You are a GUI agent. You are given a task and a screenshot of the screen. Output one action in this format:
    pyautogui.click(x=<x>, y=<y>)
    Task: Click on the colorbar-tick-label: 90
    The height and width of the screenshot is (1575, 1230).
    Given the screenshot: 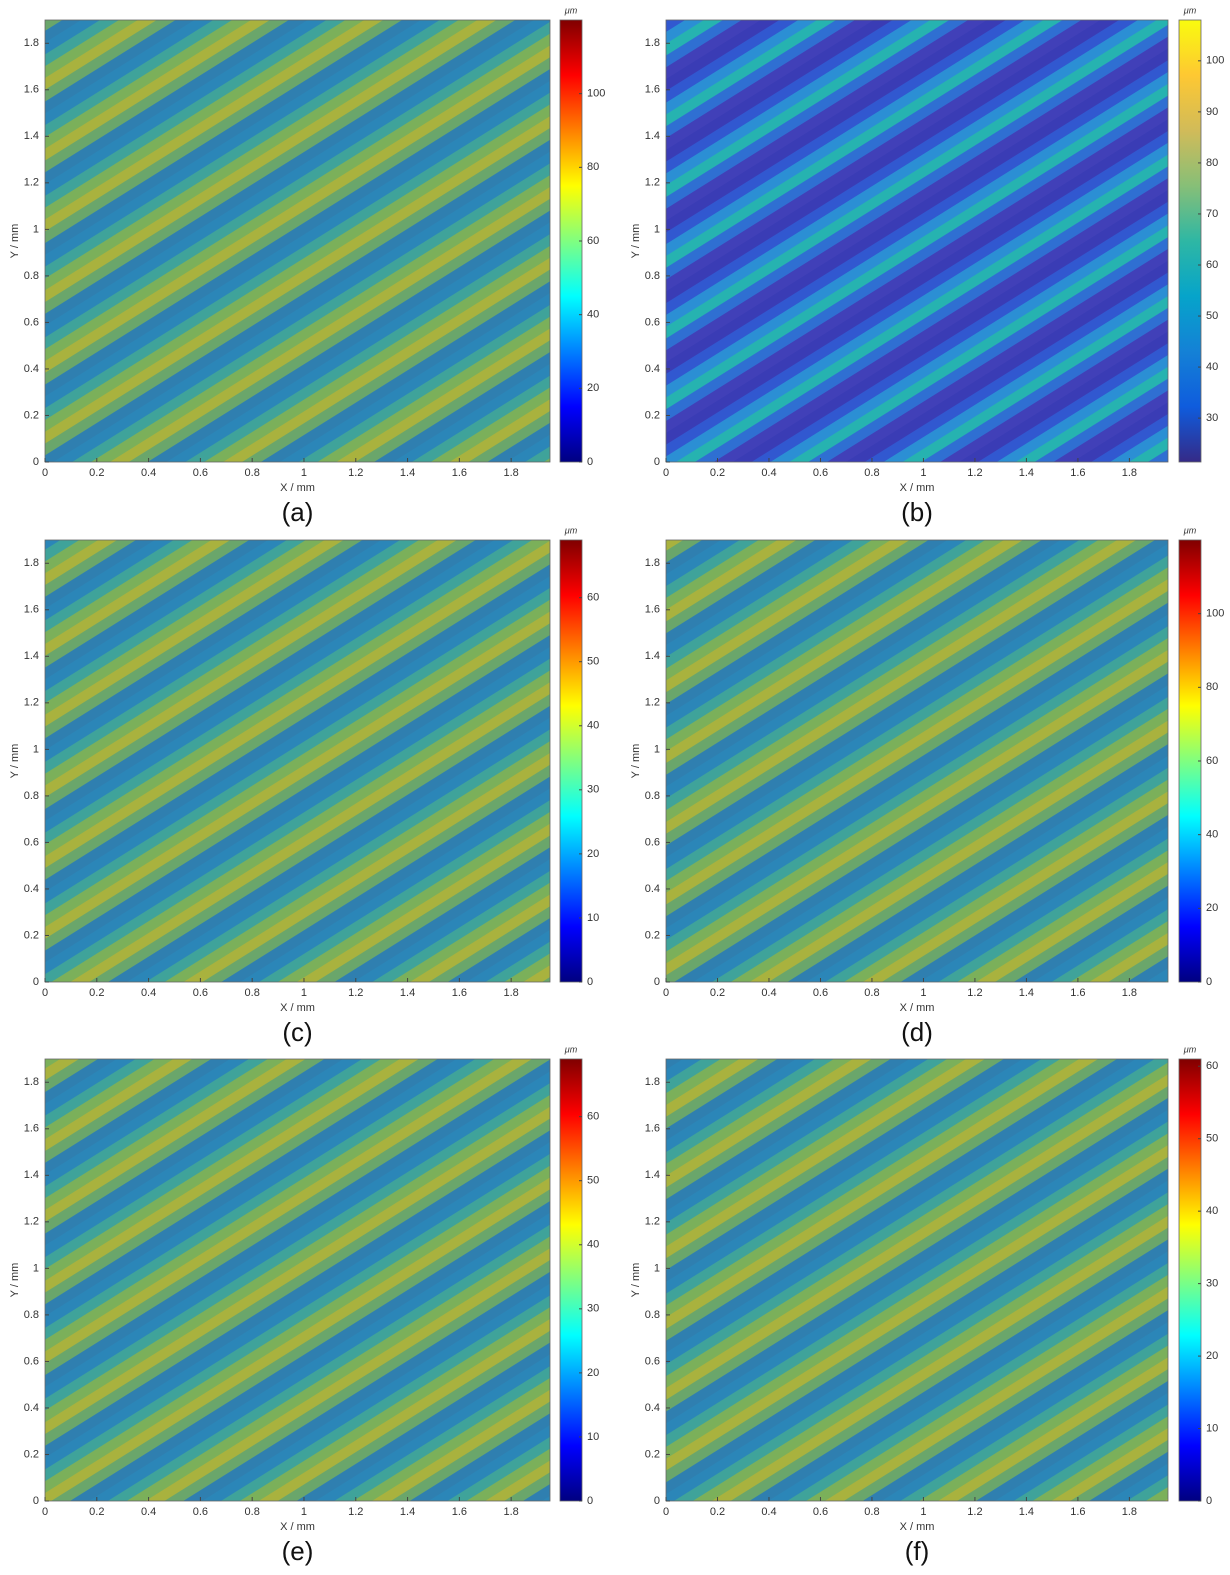 What is the action you would take?
    pyautogui.click(x=1212, y=112)
    